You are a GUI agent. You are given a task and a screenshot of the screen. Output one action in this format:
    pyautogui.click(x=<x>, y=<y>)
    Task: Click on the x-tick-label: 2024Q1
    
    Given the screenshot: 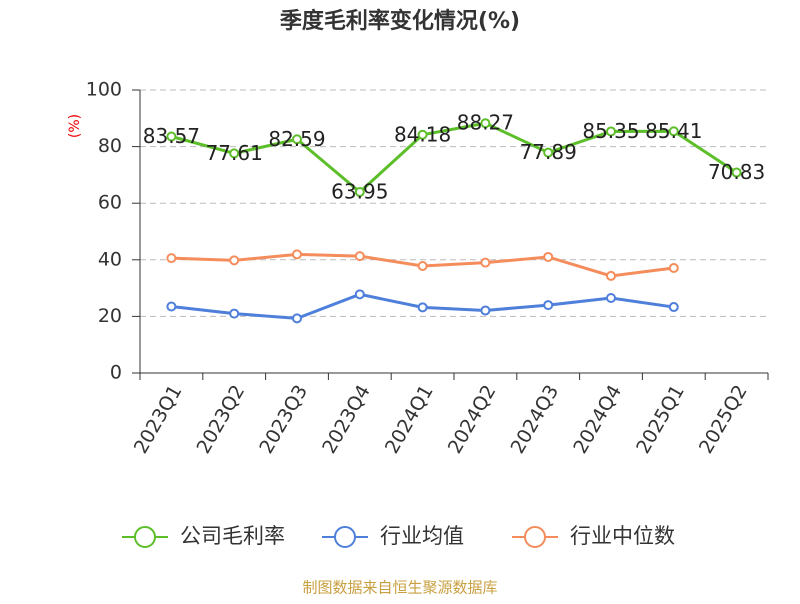 What is the action you would take?
    pyautogui.click(x=409, y=419)
    